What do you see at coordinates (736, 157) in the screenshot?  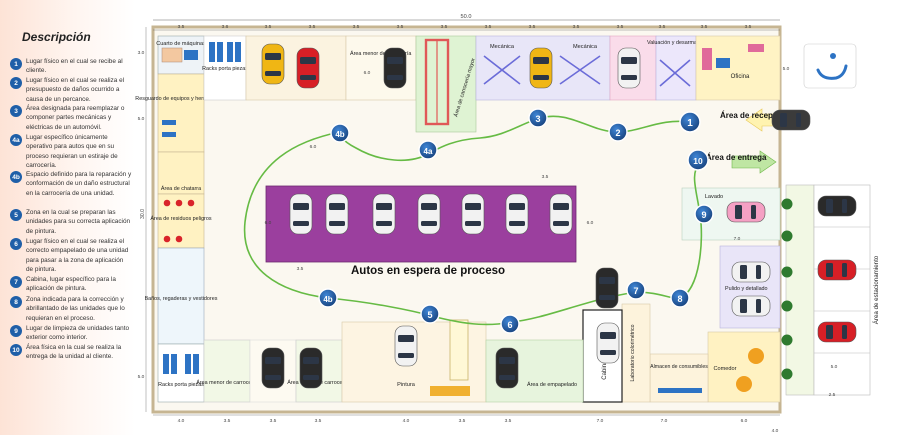 I see `delivery-label: Área de entrega` at bounding box center [736, 157].